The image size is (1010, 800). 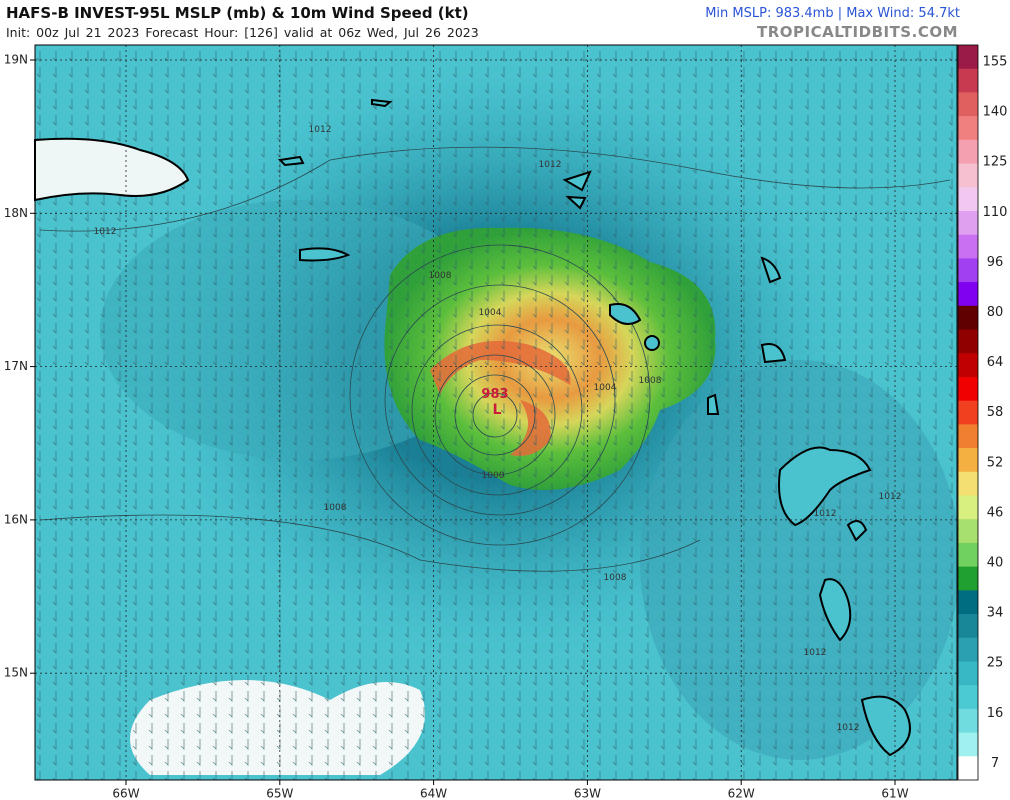 What do you see at coordinates (279, 793) in the screenshot?
I see `lon-label: 65W` at bounding box center [279, 793].